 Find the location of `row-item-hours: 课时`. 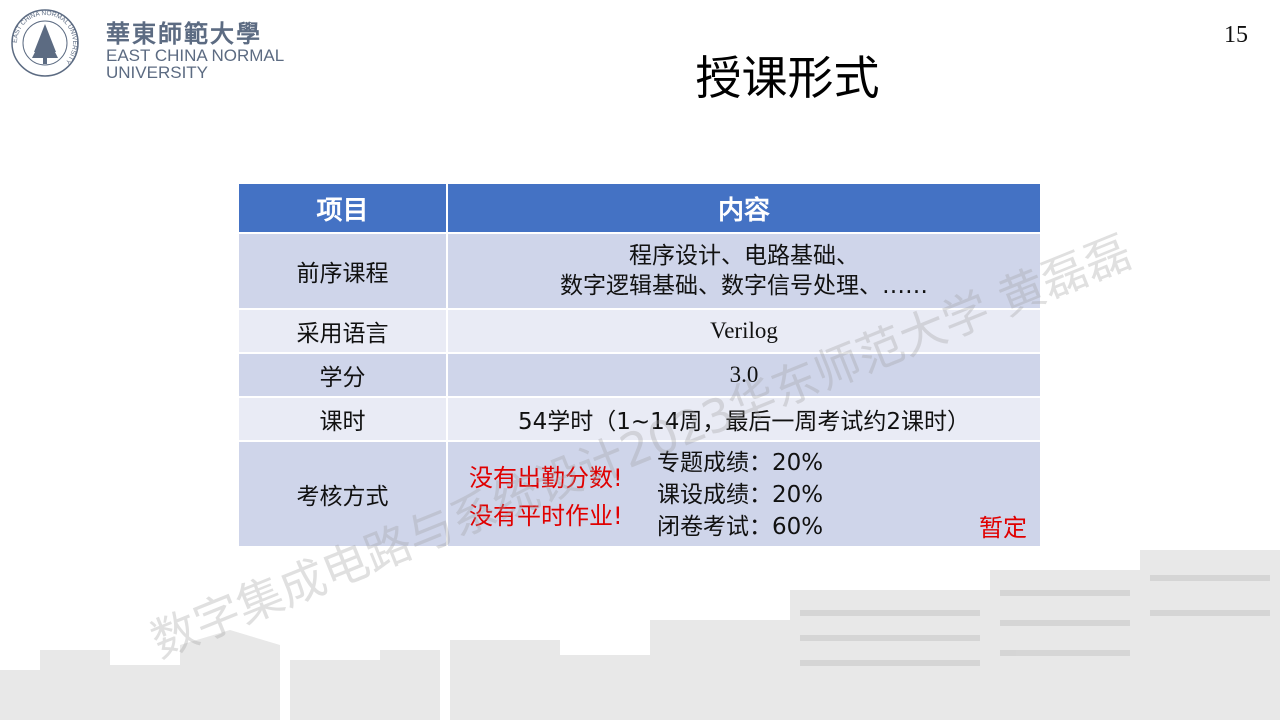

row-item-hours: 课时 is located at coordinates (342, 419).